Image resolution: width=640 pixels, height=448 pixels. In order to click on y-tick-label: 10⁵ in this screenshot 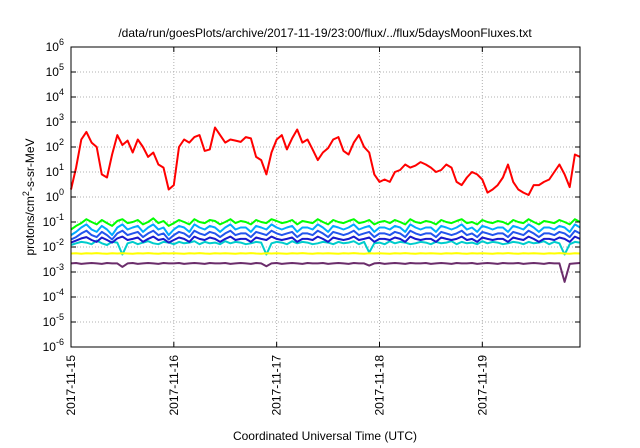, I will do `click(55, 70)`.